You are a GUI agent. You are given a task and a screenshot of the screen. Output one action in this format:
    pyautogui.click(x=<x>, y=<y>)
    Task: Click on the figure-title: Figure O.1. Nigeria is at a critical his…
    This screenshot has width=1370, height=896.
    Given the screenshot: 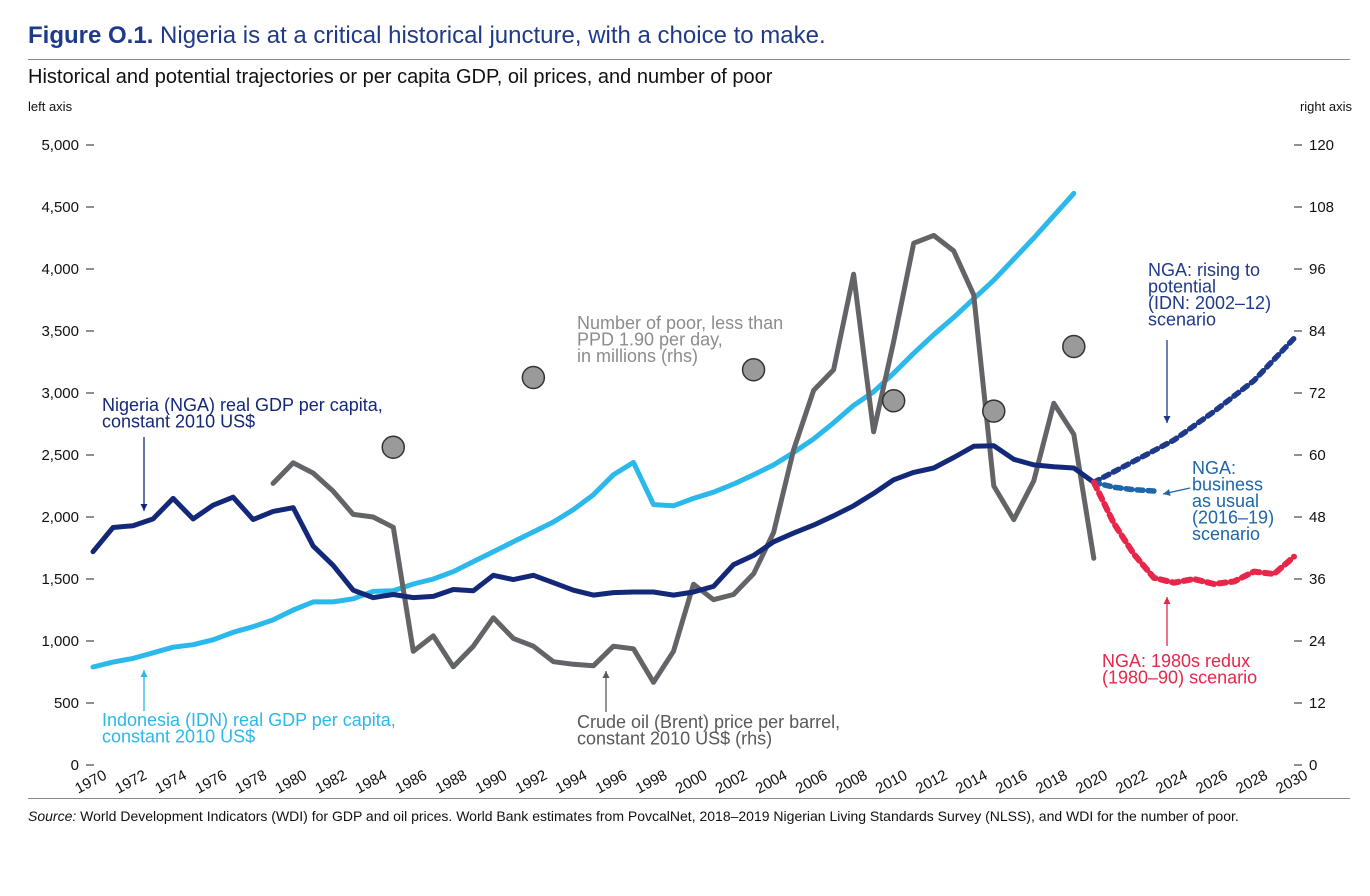 What is the action you would take?
    pyautogui.click(x=427, y=36)
    